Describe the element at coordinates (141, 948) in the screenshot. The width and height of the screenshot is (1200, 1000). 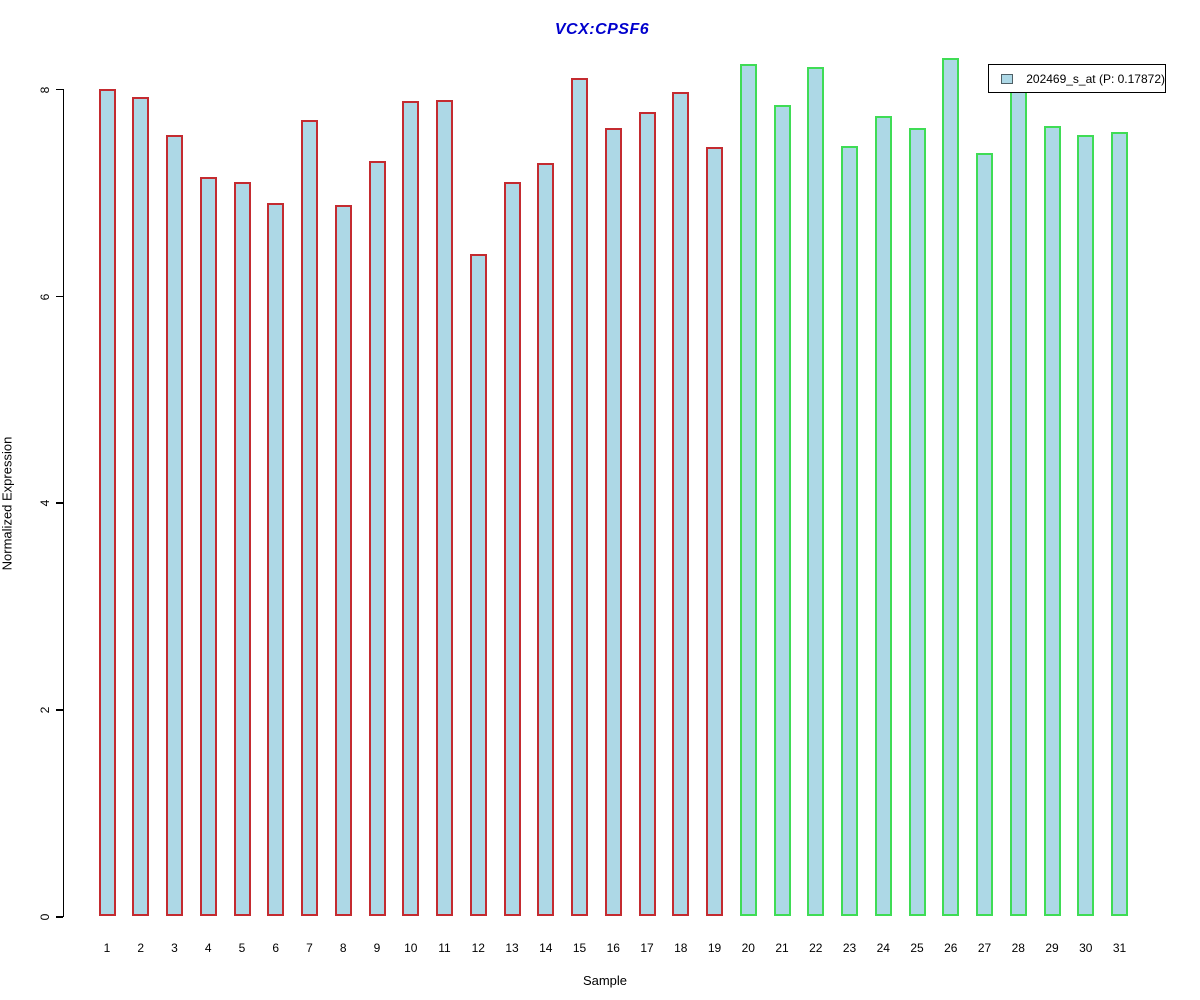
I see `x-tick-label: 2` at that location.